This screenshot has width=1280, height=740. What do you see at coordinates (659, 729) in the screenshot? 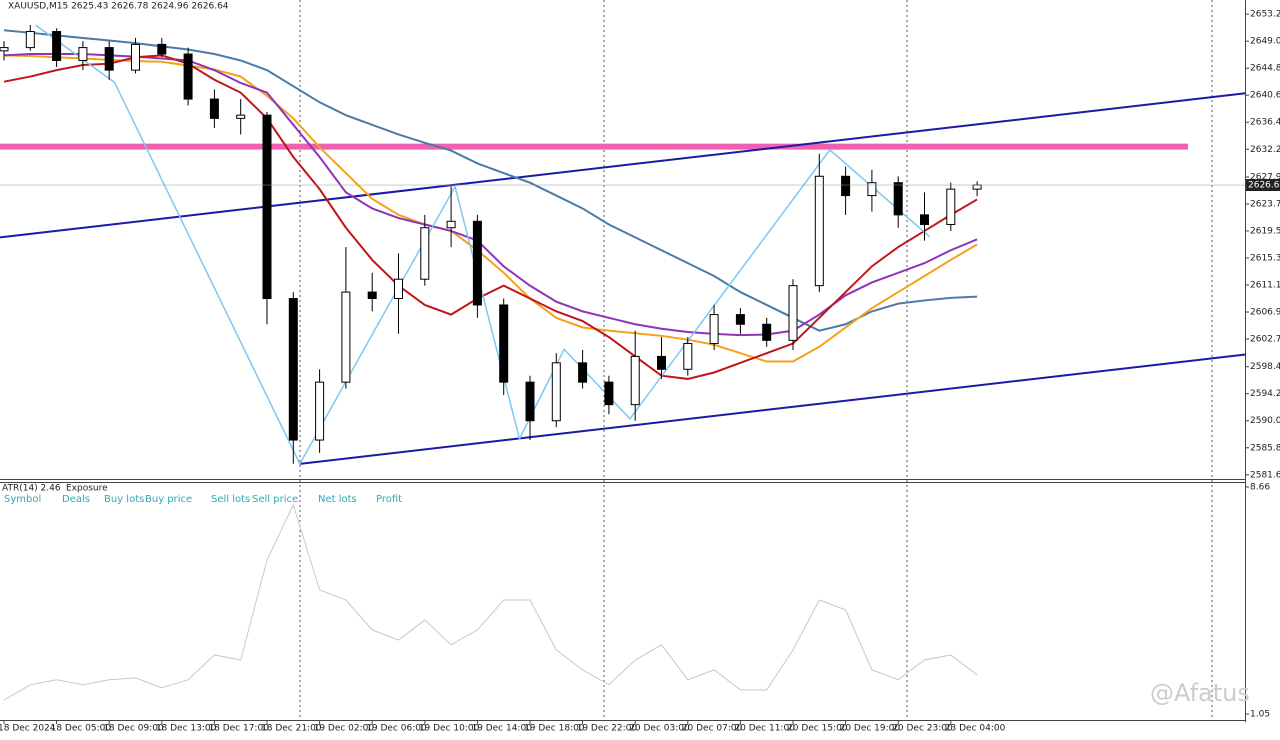
I see `x-tick-label: 20 Dec 03:00` at bounding box center [659, 729].